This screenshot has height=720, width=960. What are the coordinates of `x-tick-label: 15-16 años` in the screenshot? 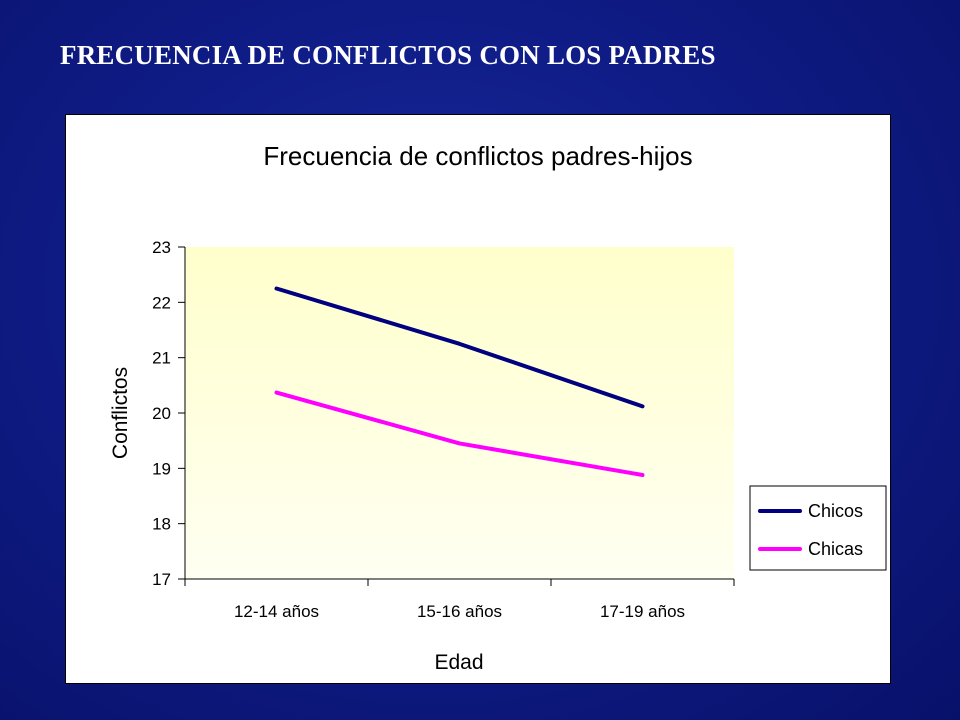 It's located at (459, 611).